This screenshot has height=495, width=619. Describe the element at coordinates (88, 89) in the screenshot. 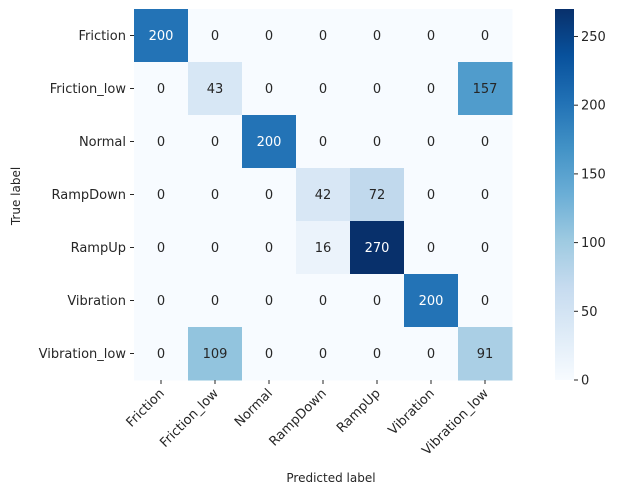

I see `y-tick-label: Friction_low` at that location.